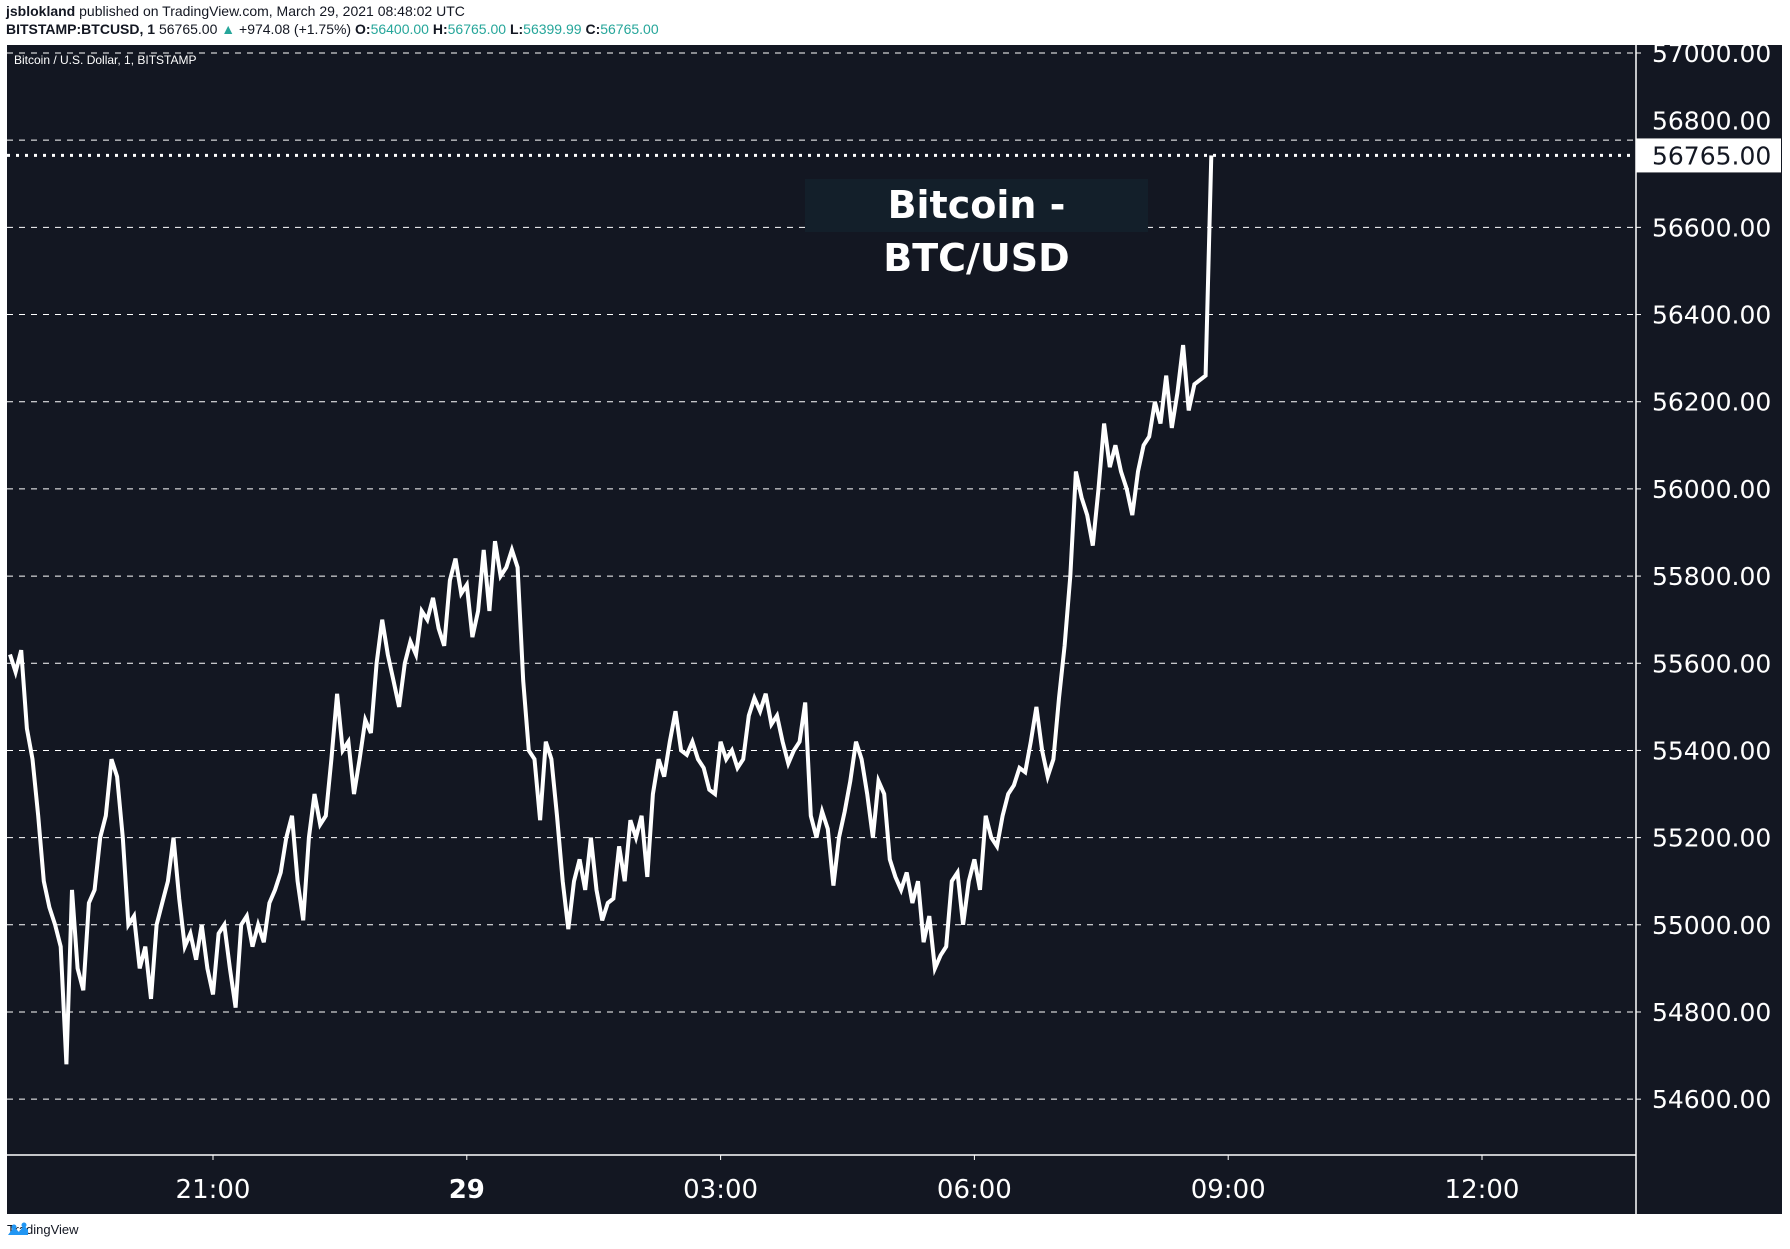 The width and height of the screenshot is (1790, 1249). Describe the element at coordinates (1711, 750) in the screenshot. I see `y-tick-label: 55400.00` at that location.